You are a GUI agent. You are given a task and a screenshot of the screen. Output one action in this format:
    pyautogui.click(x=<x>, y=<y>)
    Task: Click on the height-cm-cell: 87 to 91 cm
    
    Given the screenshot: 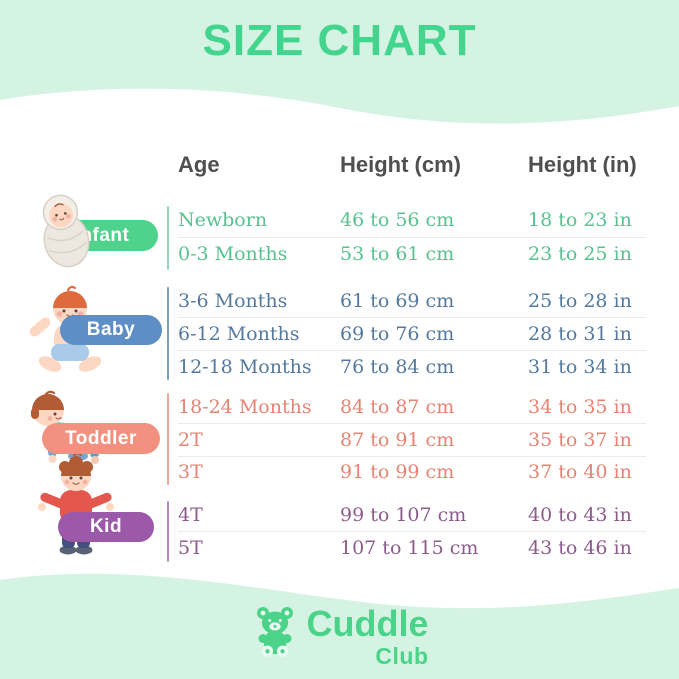 What is the action you would take?
    pyautogui.click(x=397, y=440)
    